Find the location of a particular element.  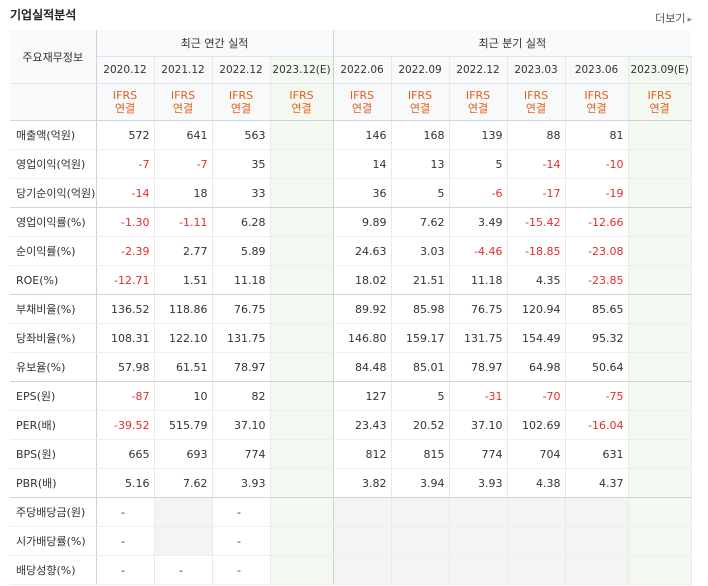

table-cell: 120.94 is located at coordinates (536, 309).